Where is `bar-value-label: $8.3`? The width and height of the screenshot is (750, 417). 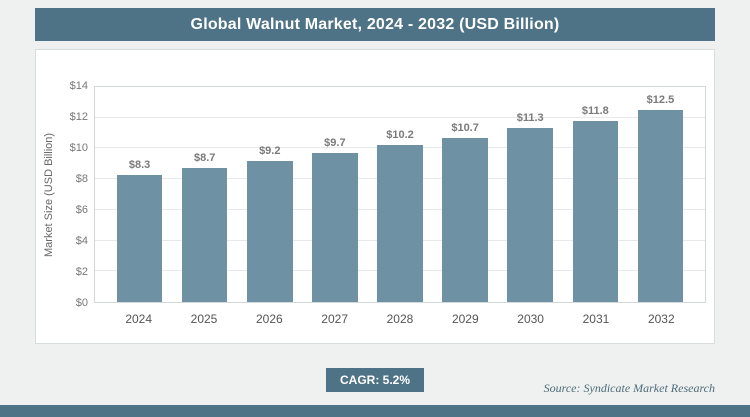
bar-value-label: $8.3 is located at coordinates (139, 164).